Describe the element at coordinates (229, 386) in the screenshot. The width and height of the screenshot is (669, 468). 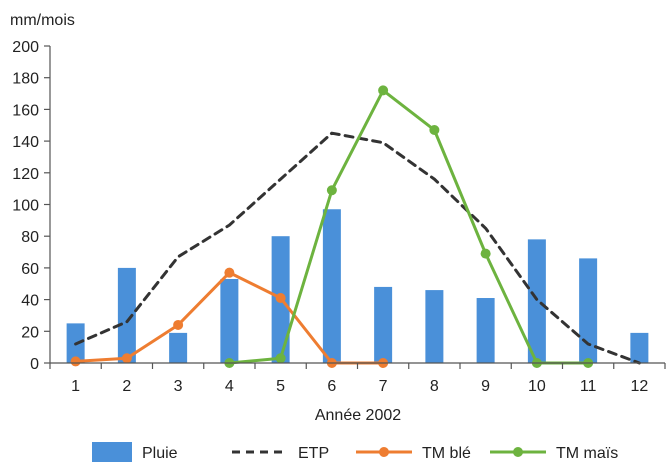
I see `x-tick-label: 4` at that location.